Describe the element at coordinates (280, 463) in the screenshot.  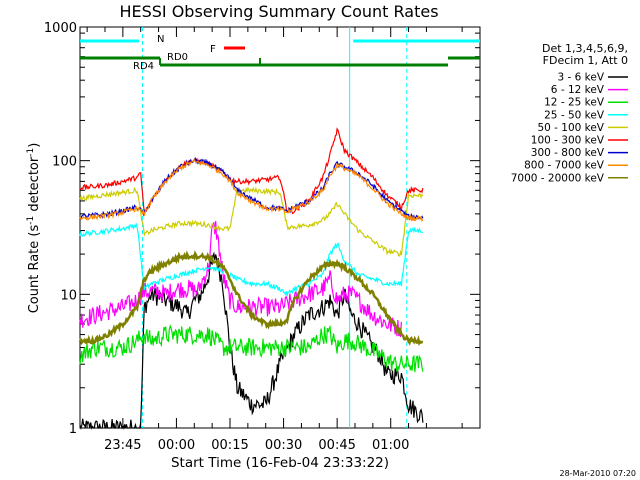
I see `x-axis-label: Start Time (16-Feb-04 23:33:22)` at that location.